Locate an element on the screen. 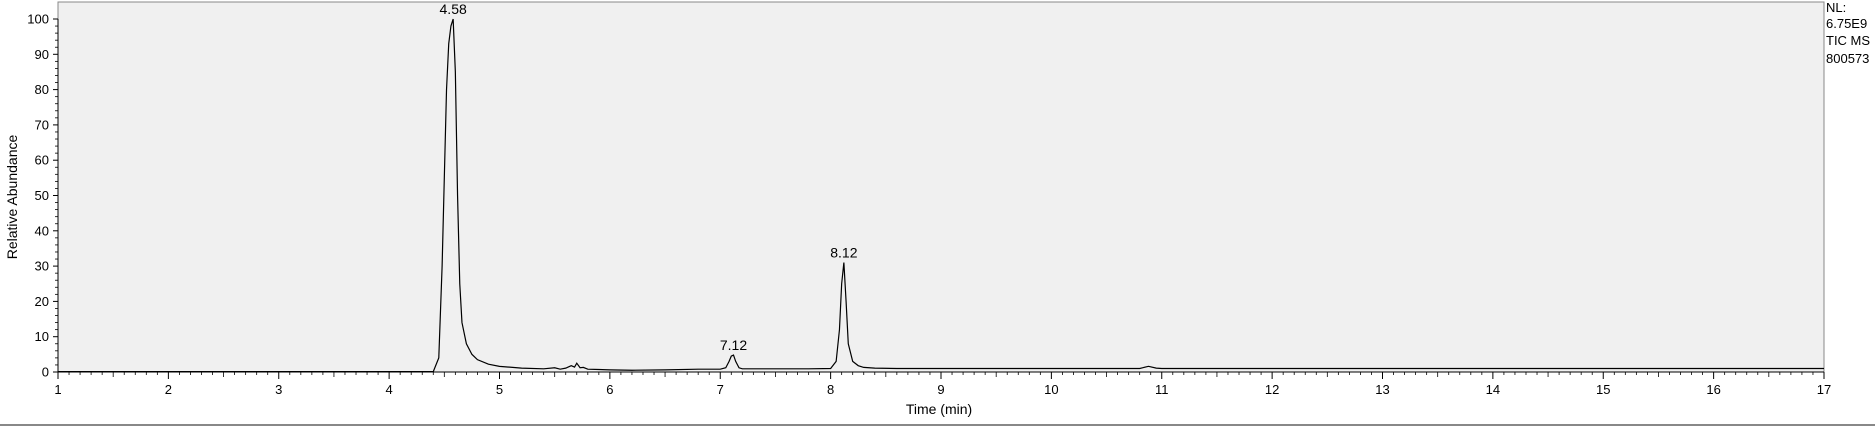 The height and width of the screenshot is (431, 1875). x-tick-label: 12 is located at coordinates (1272, 389).